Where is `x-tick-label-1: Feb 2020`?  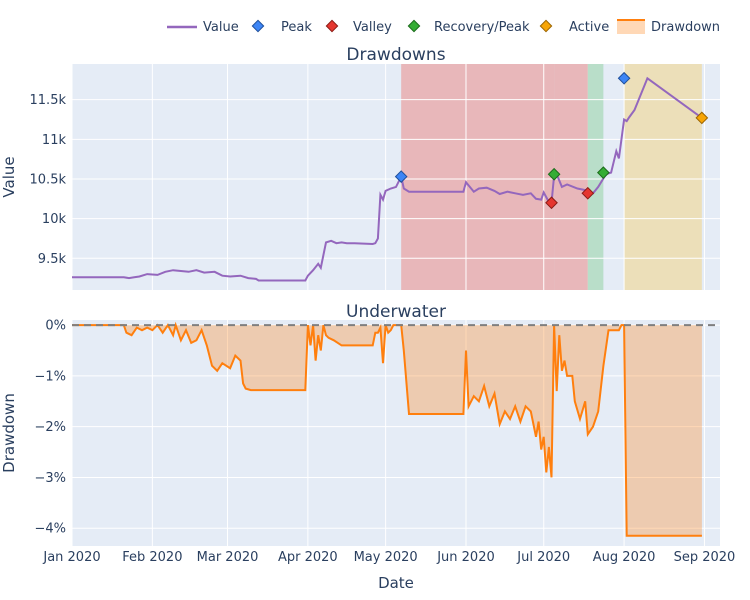 x-tick-label-1: Feb 2020 is located at coordinates (152, 557).